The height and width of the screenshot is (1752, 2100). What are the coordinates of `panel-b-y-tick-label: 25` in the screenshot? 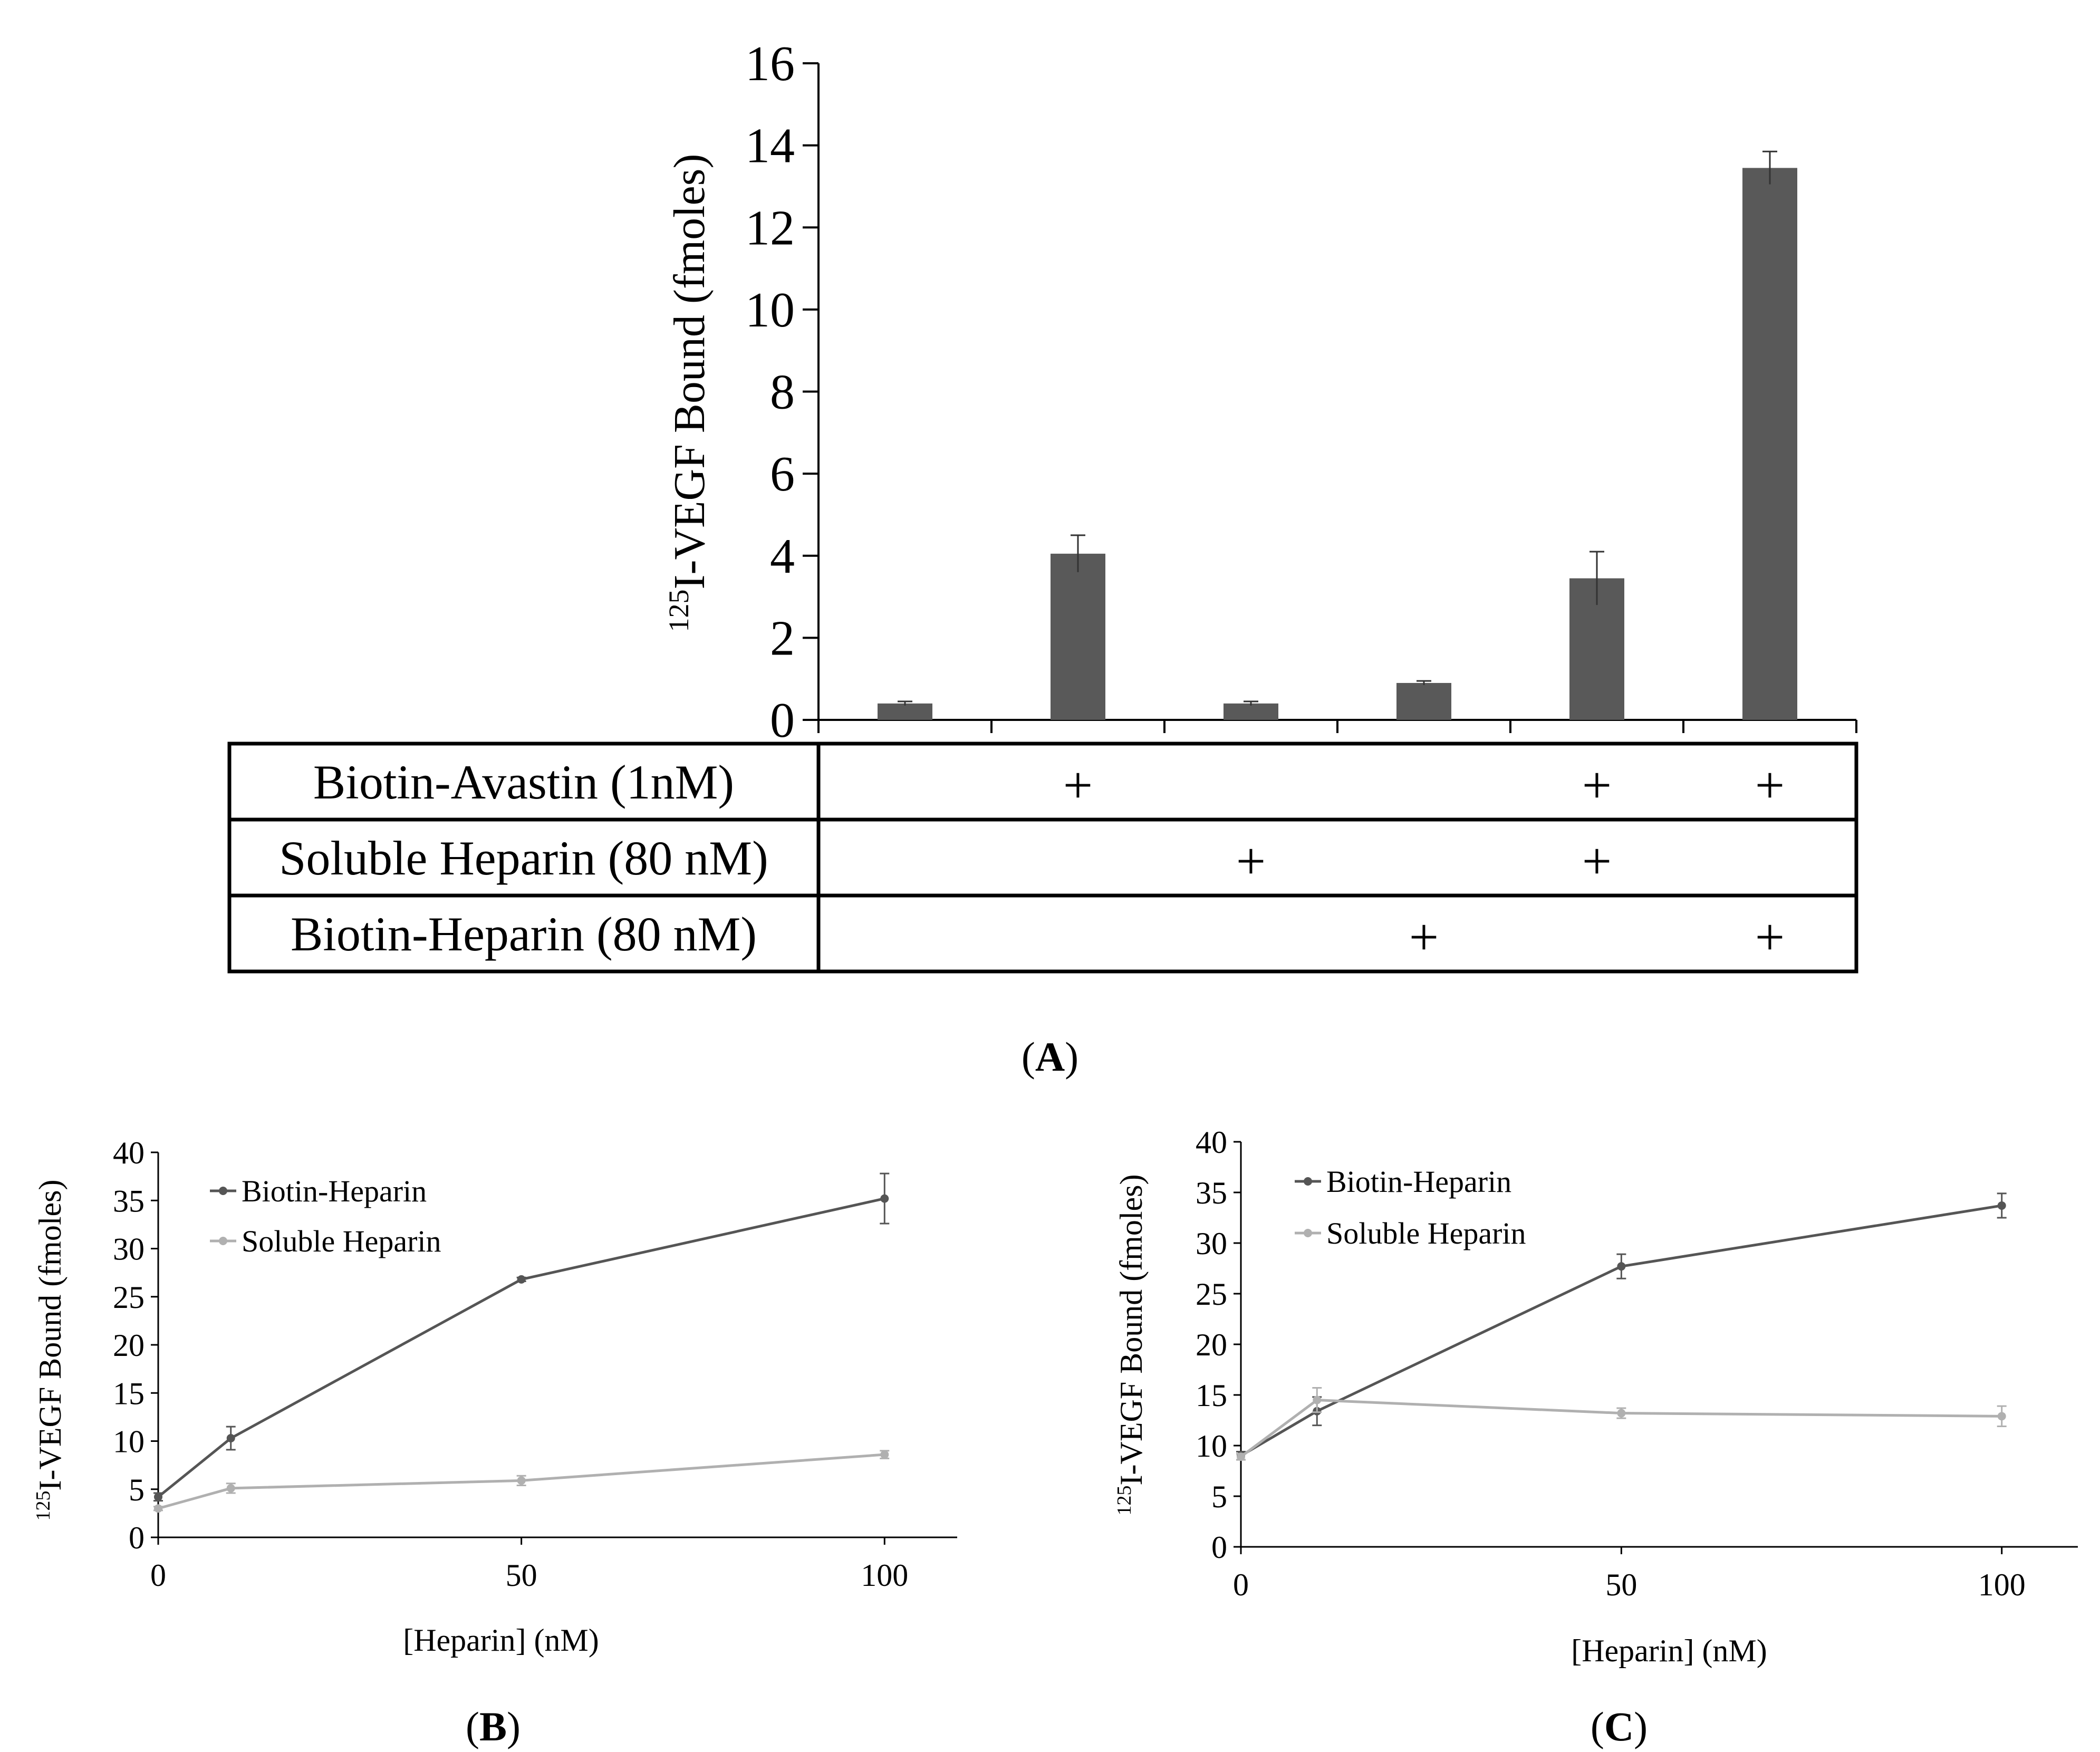 It's located at (129, 1297).